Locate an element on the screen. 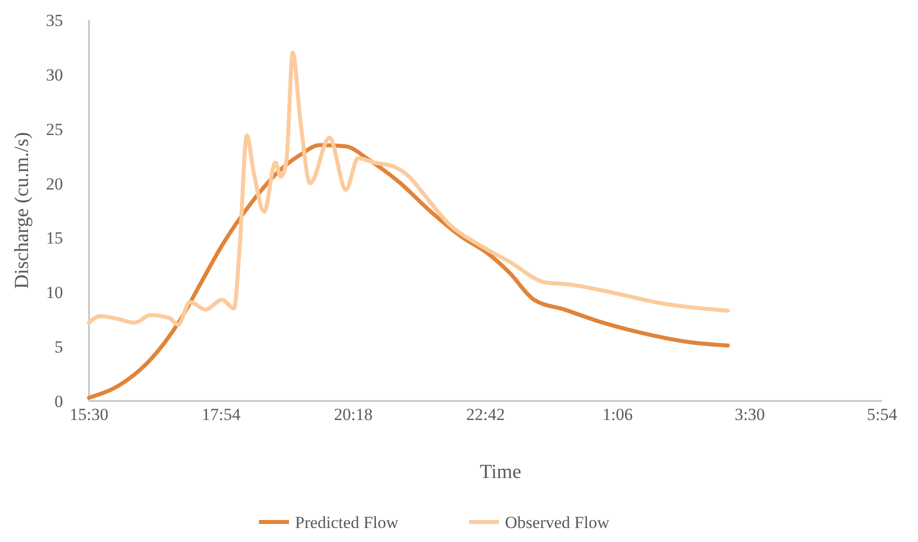  x-tick-label: 3:30 is located at coordinates (749, 414).